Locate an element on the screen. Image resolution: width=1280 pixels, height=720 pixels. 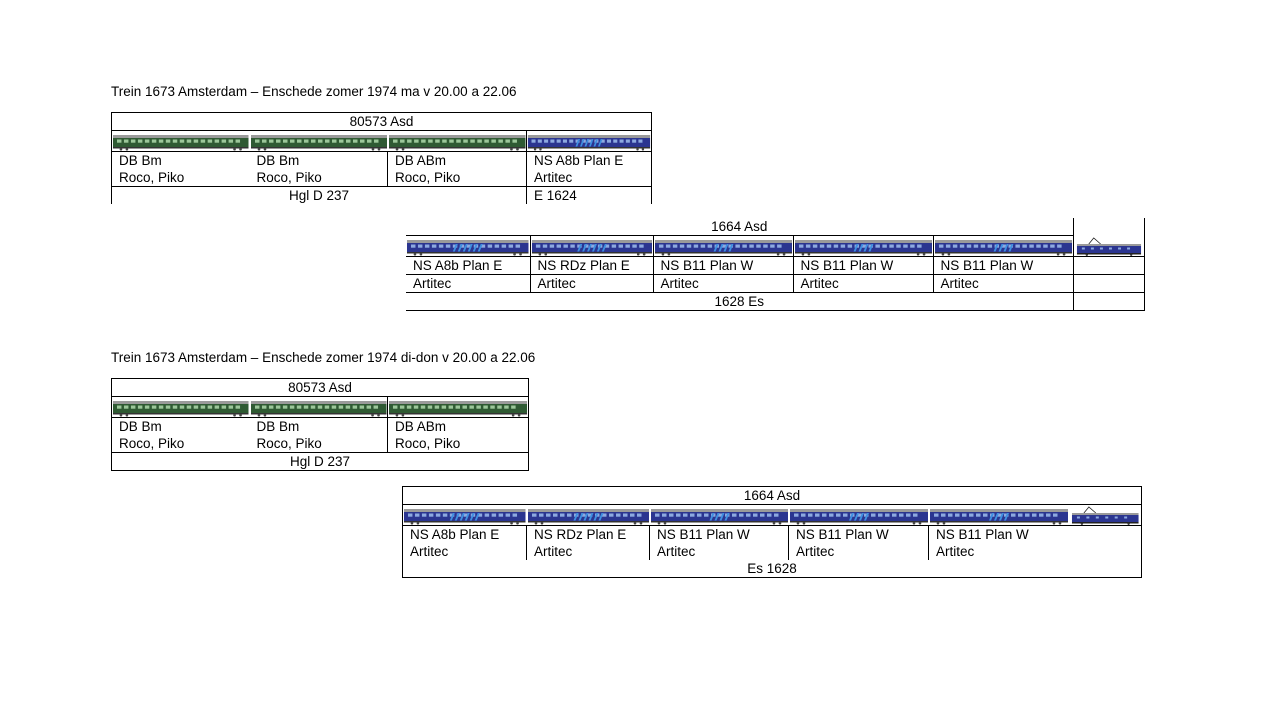
section1-part2-footer: 1628 Es is located at coordinates (740, 301).